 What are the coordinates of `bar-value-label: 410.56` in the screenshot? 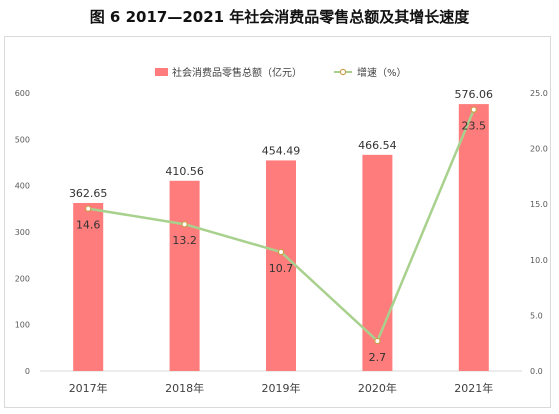 It's located at (184, 171).